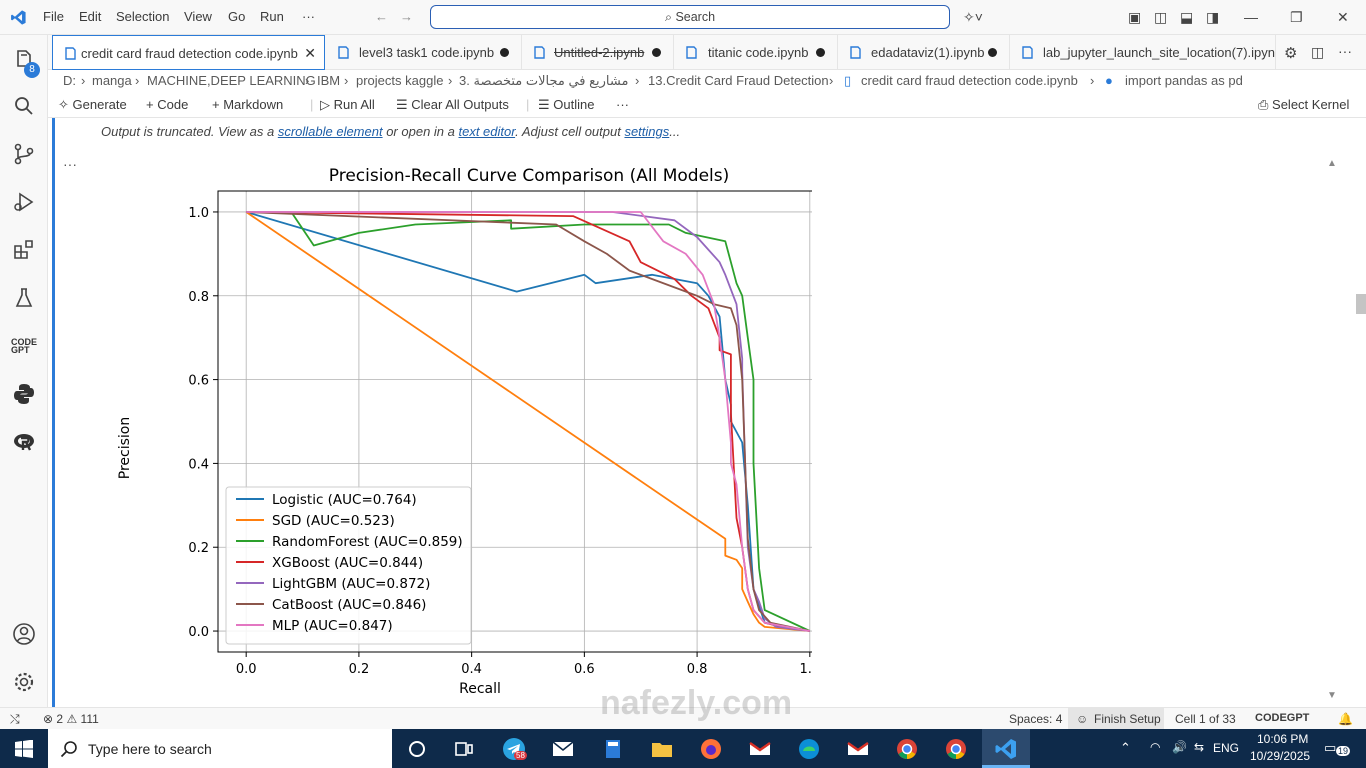 This screenshot has height=768, width=1366. I want to click on remote-icon: ⤭, so click(15, 719).